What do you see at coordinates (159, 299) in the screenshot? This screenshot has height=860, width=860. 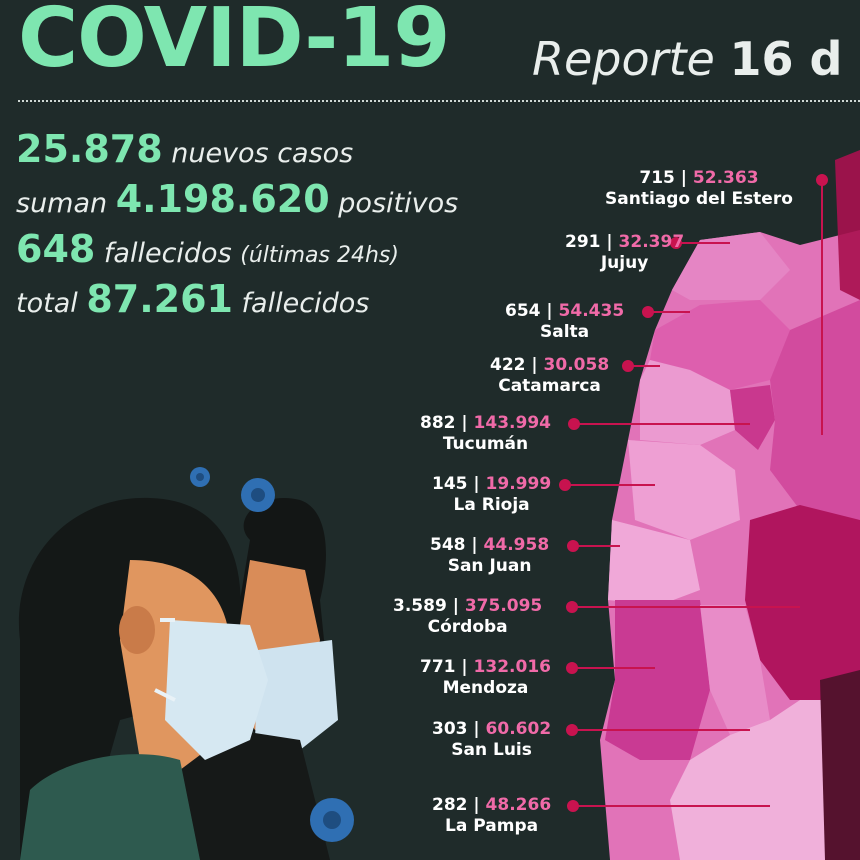 I see `stat-number: 87.261` at bounding box center [159, 299].